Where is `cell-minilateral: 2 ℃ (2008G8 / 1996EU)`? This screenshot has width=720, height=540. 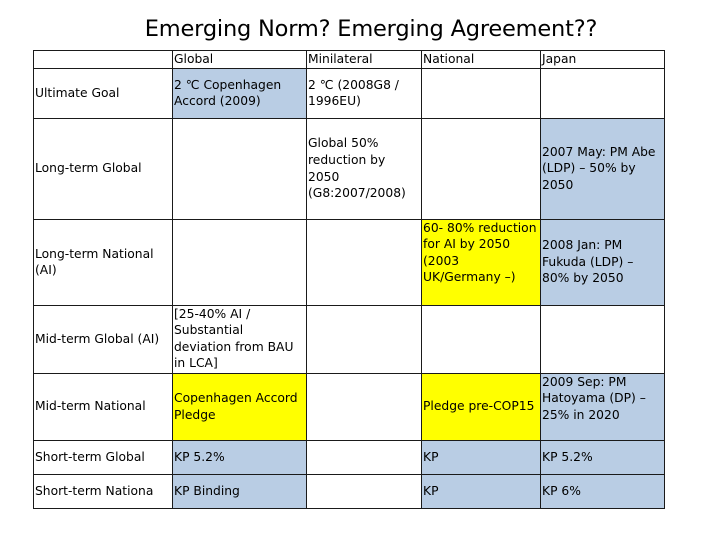 cell-minilateral: 2 ℃ (2008G8 / 1996EU) is located at coordinates (364, 93).